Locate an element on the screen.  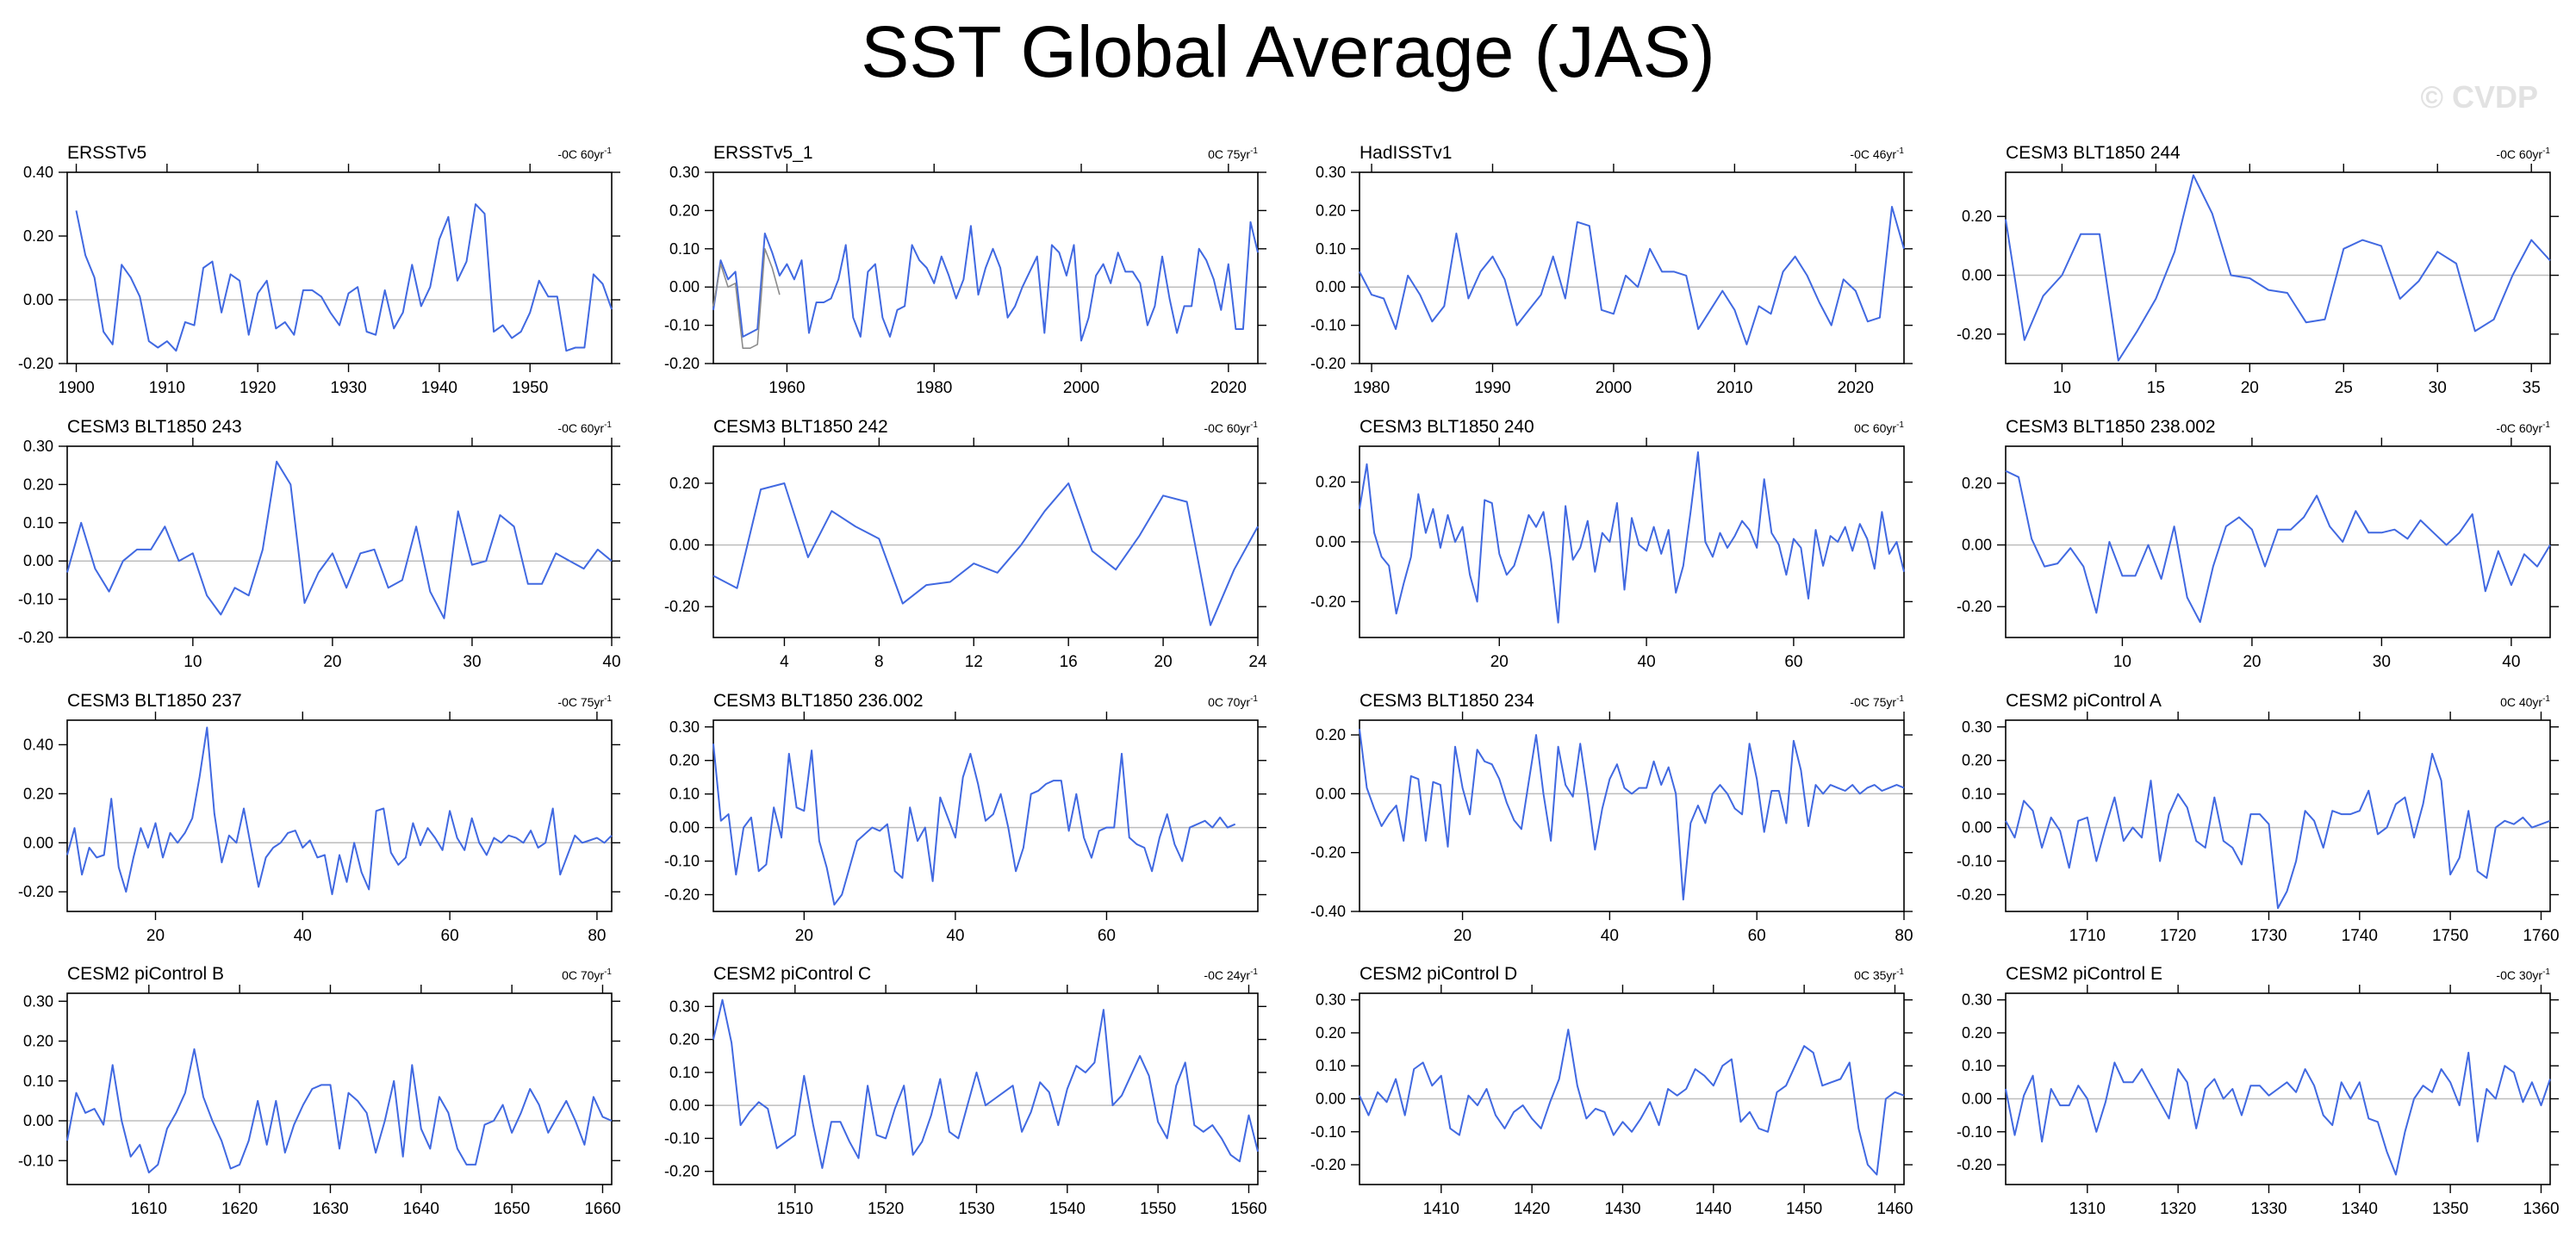
panel-title: CESM2 piControl D is located at coordinates (1439, 974).